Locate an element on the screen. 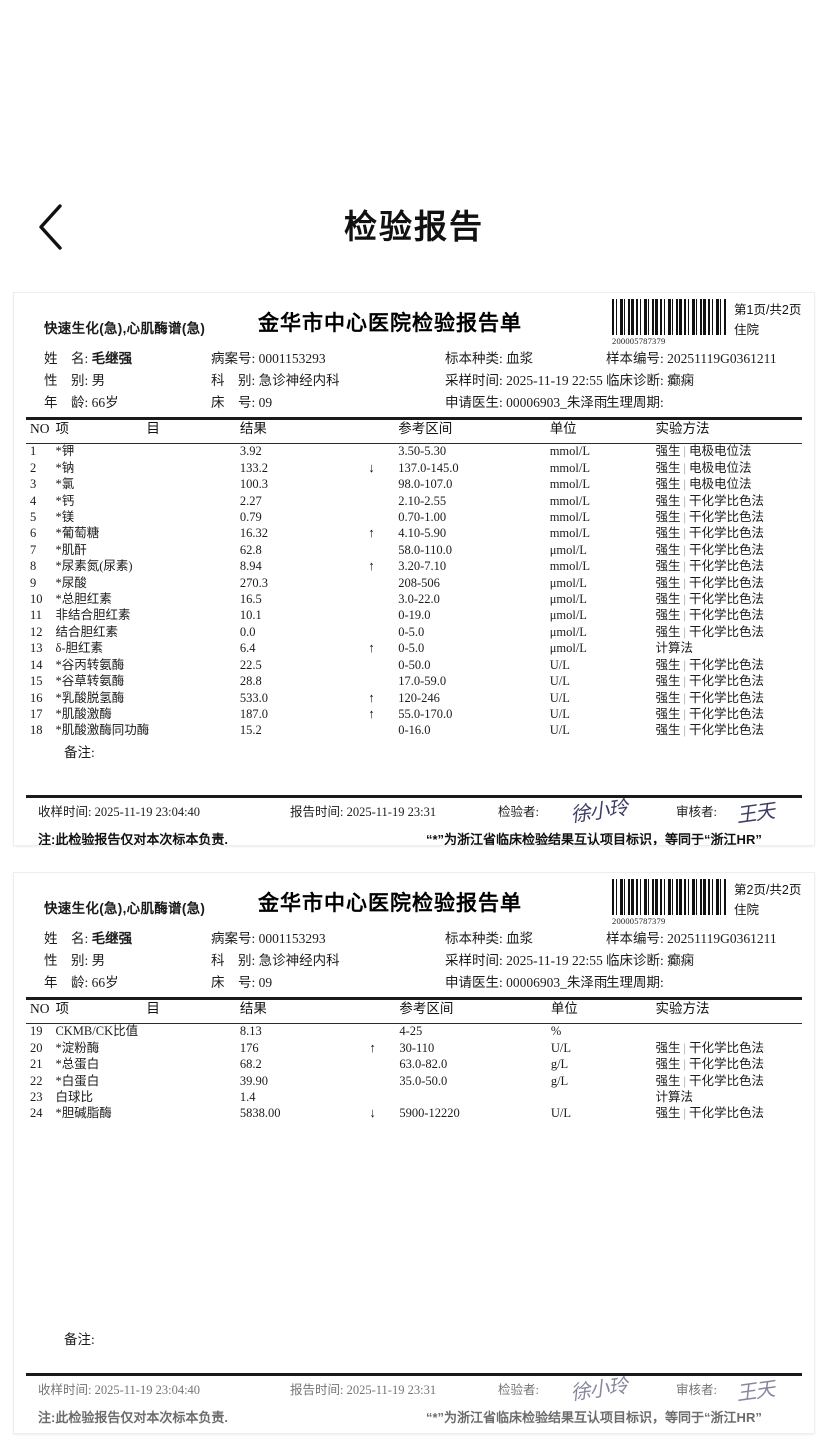 Image resolution: width=828 pixels, height=1442 pixels. cell-no: 10 is located at coordinates (36, 599).